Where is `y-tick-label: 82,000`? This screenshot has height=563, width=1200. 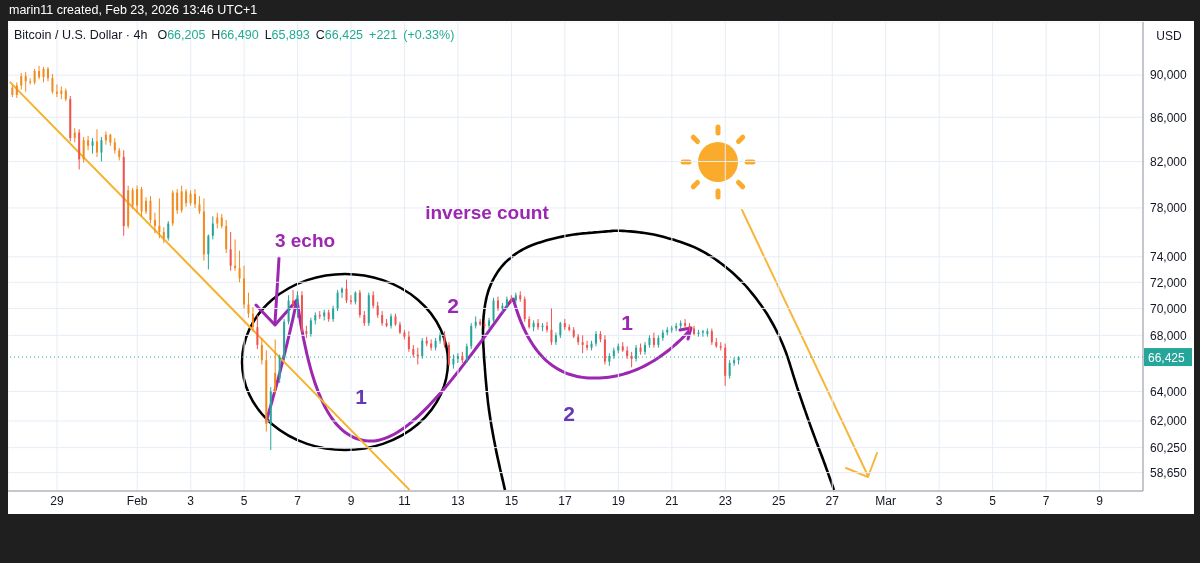 y-tick-label: 82,000 is located at coordinates (1169, 161).